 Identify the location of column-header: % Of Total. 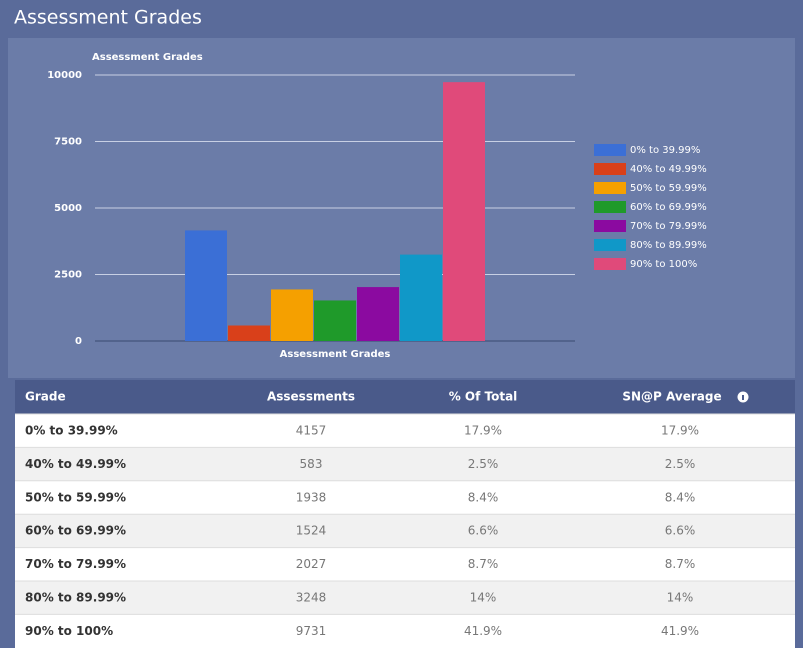
(483, 397).